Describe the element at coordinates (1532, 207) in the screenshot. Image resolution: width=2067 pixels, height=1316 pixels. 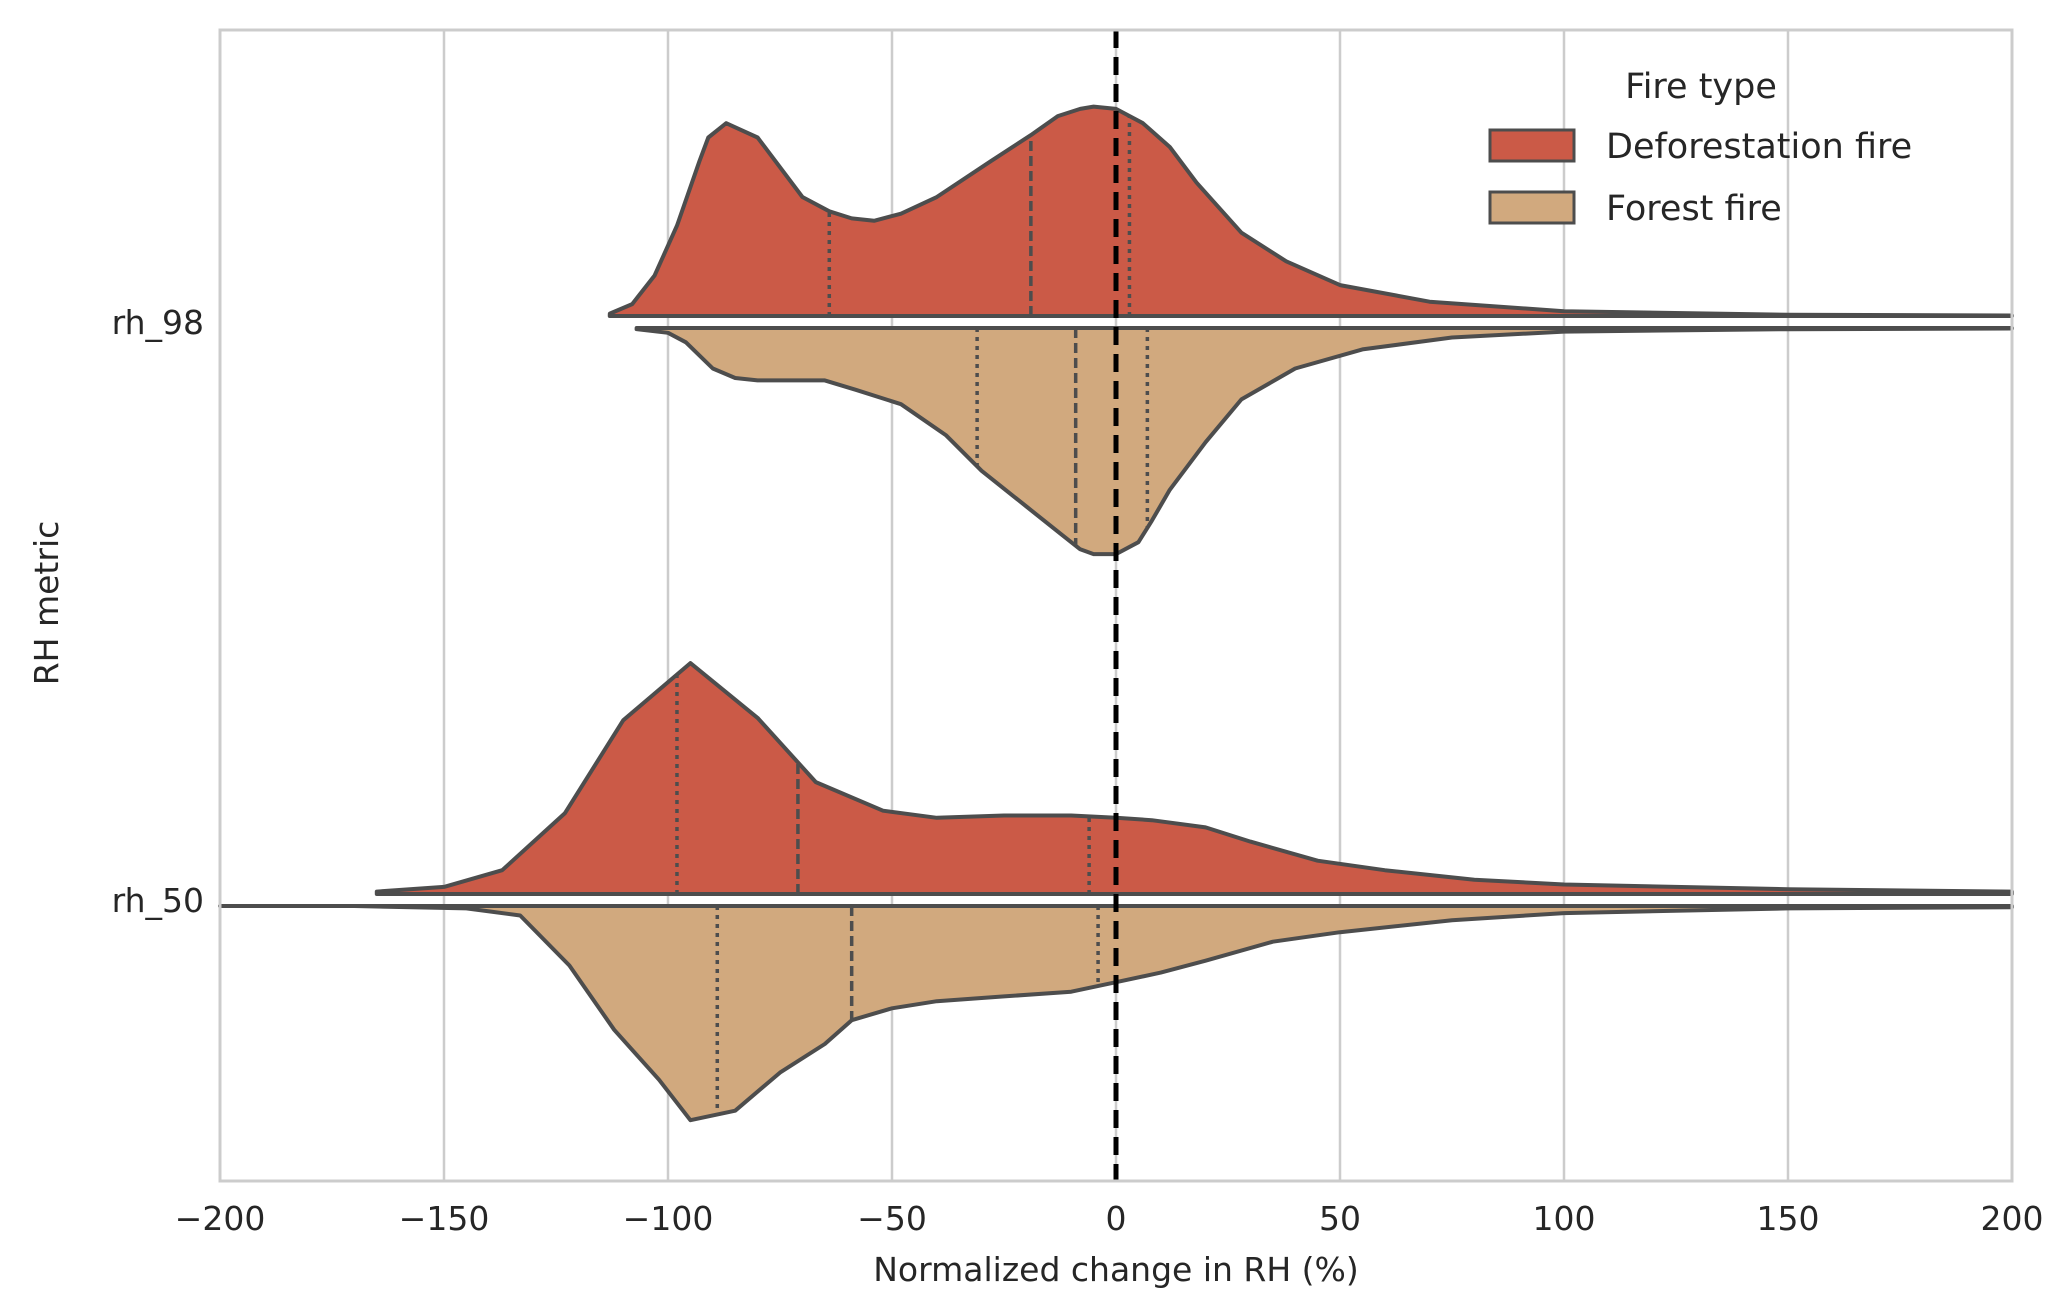
I see `legend-swatch-forest` at that location.